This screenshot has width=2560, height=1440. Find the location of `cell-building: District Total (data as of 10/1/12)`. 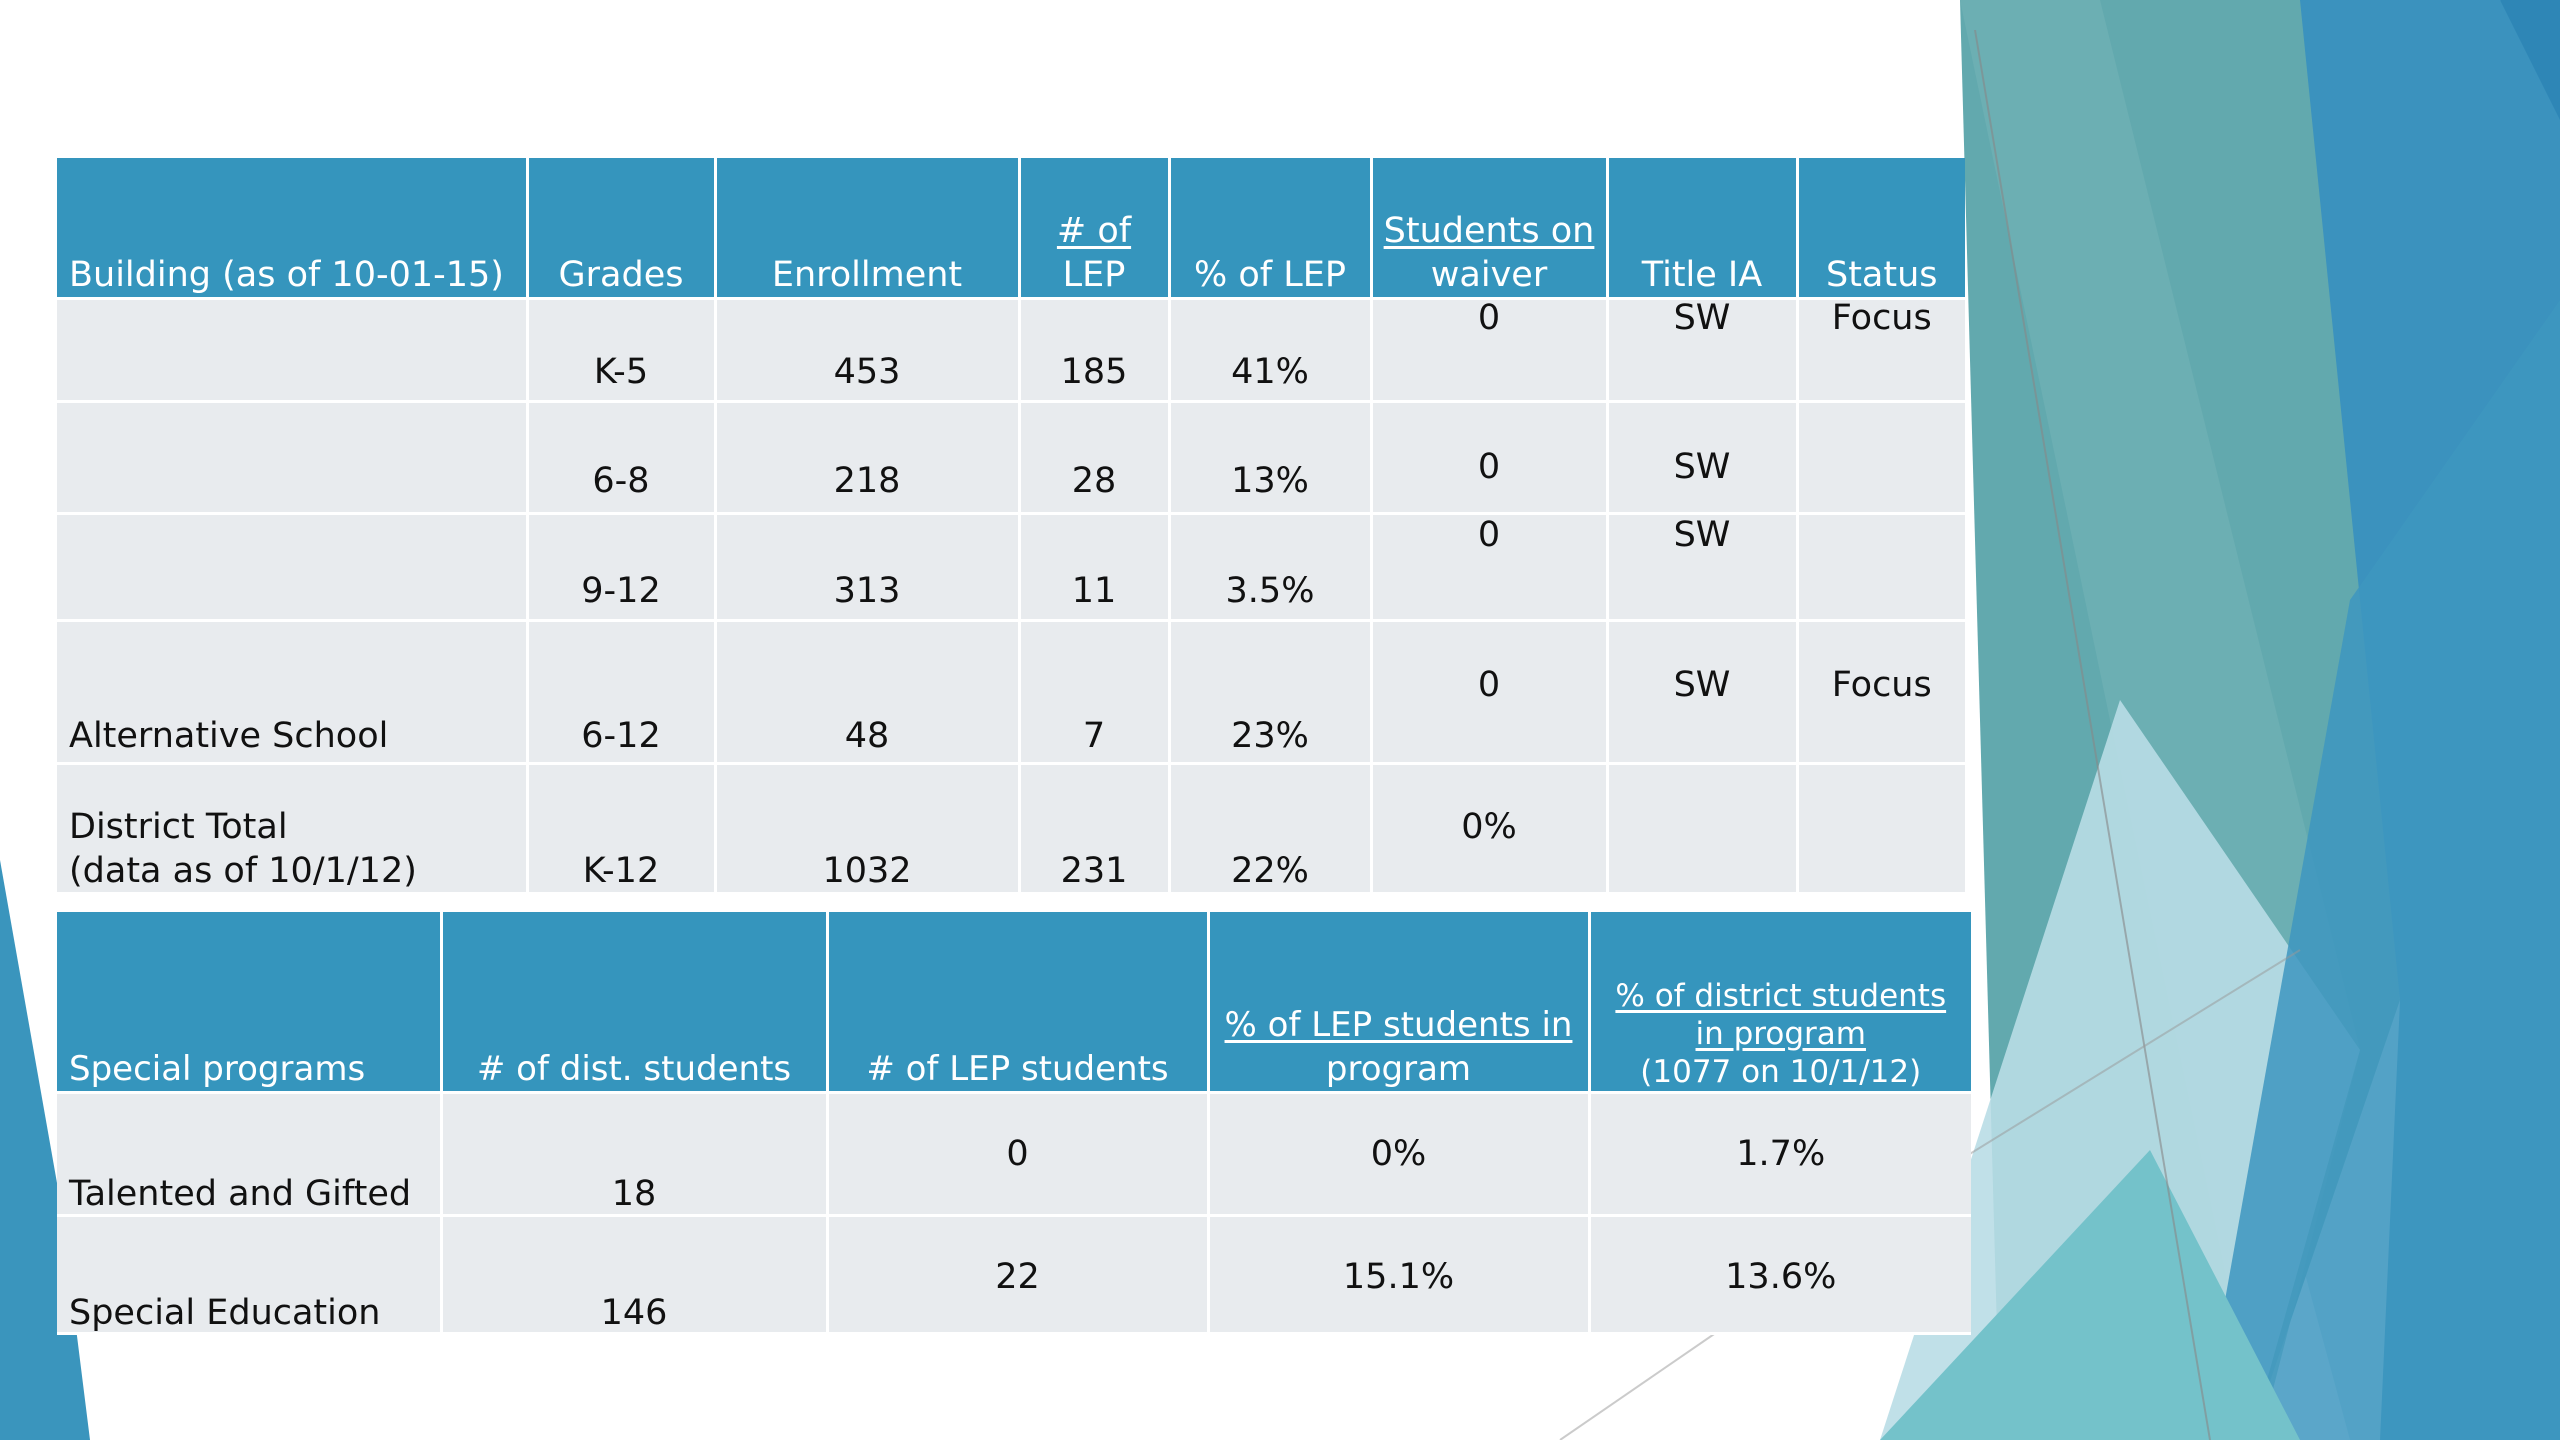

cell-building: District Total (data as of 10/1/12) is located at coordinates (293, 829).